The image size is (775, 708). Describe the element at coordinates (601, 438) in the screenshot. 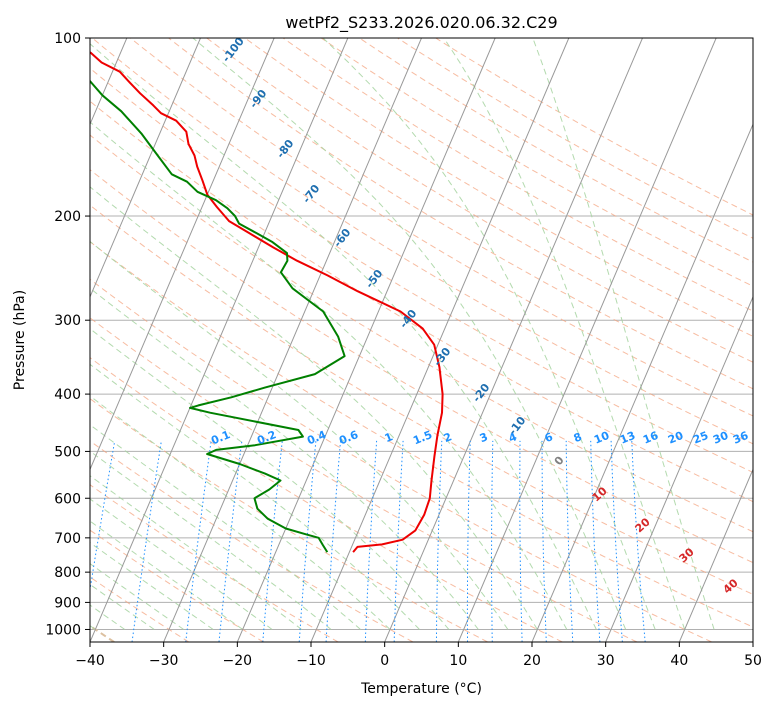

I see `mixing-ratio-label: 10` at that location.